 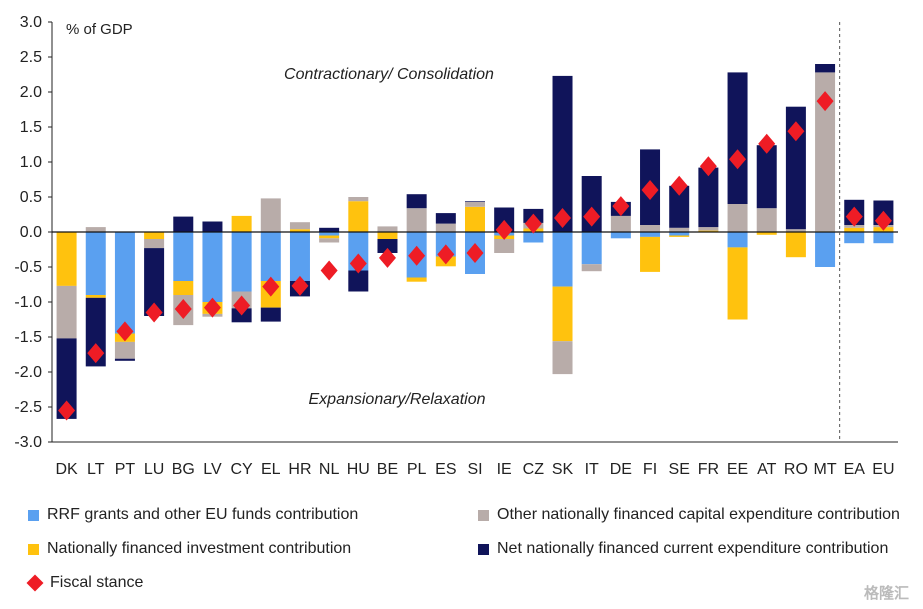 I want to click on bar-segment-si-s3, so click(x=475, y=201).